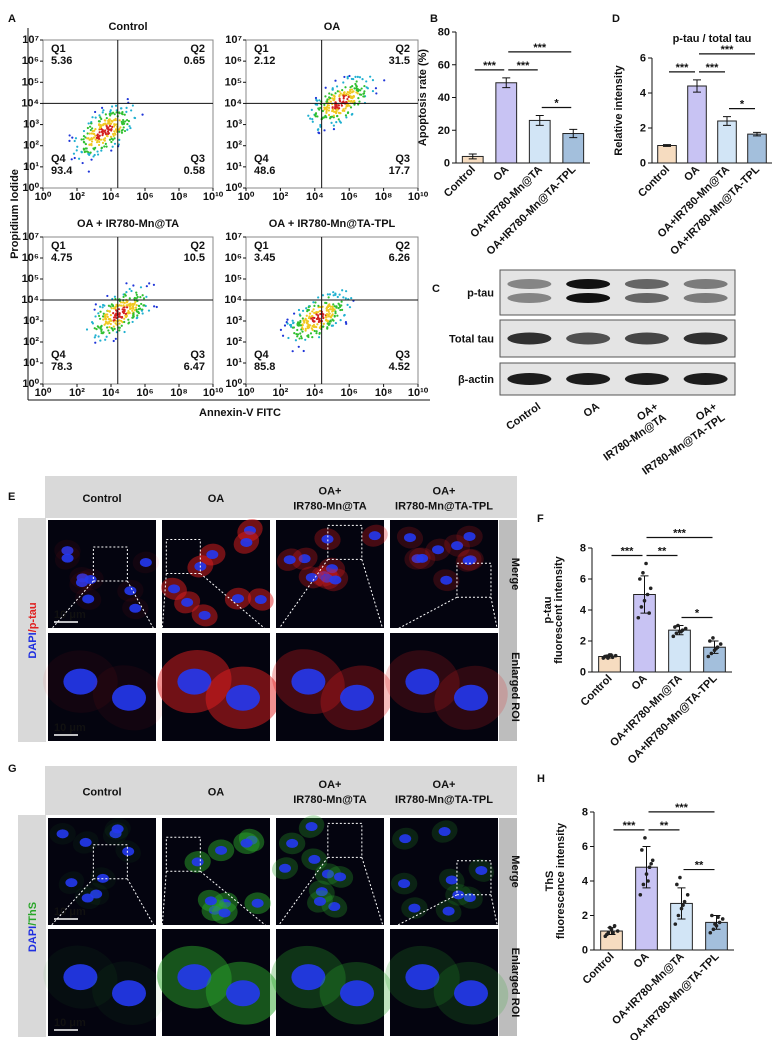  I want to click on column-header: Control, so click(101, 499).